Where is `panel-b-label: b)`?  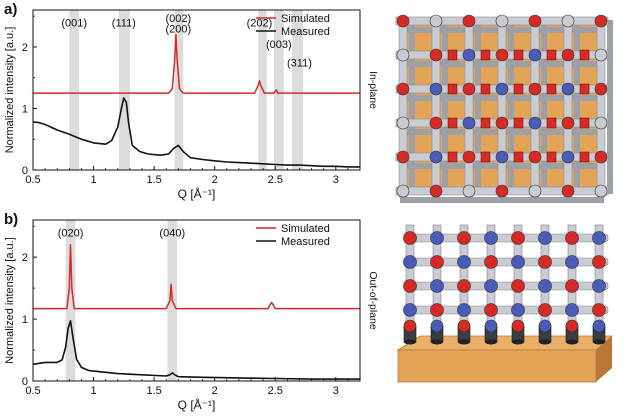
panel-b-label: b) is located at coordinates (11, 219).